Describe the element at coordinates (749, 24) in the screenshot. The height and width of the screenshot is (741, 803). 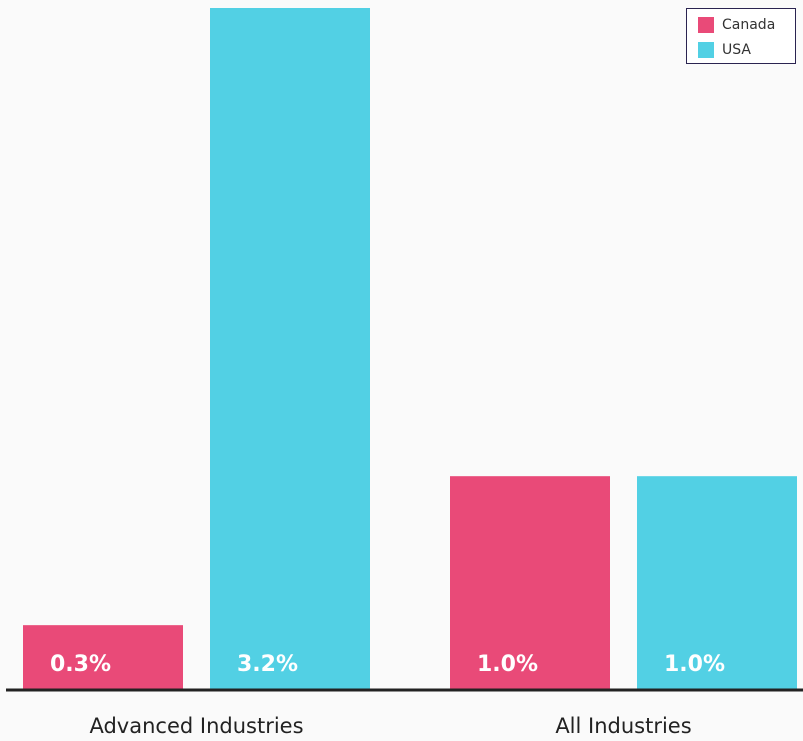
I see `legend-label-canada: Canada` at that location.